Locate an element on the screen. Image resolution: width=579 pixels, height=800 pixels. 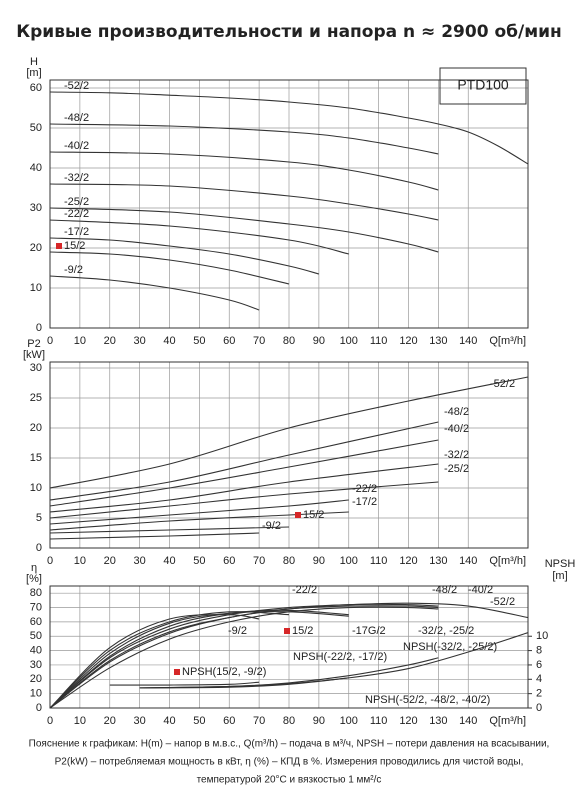
y2-axis-label: NPSH is located at coordinates (560, 564).